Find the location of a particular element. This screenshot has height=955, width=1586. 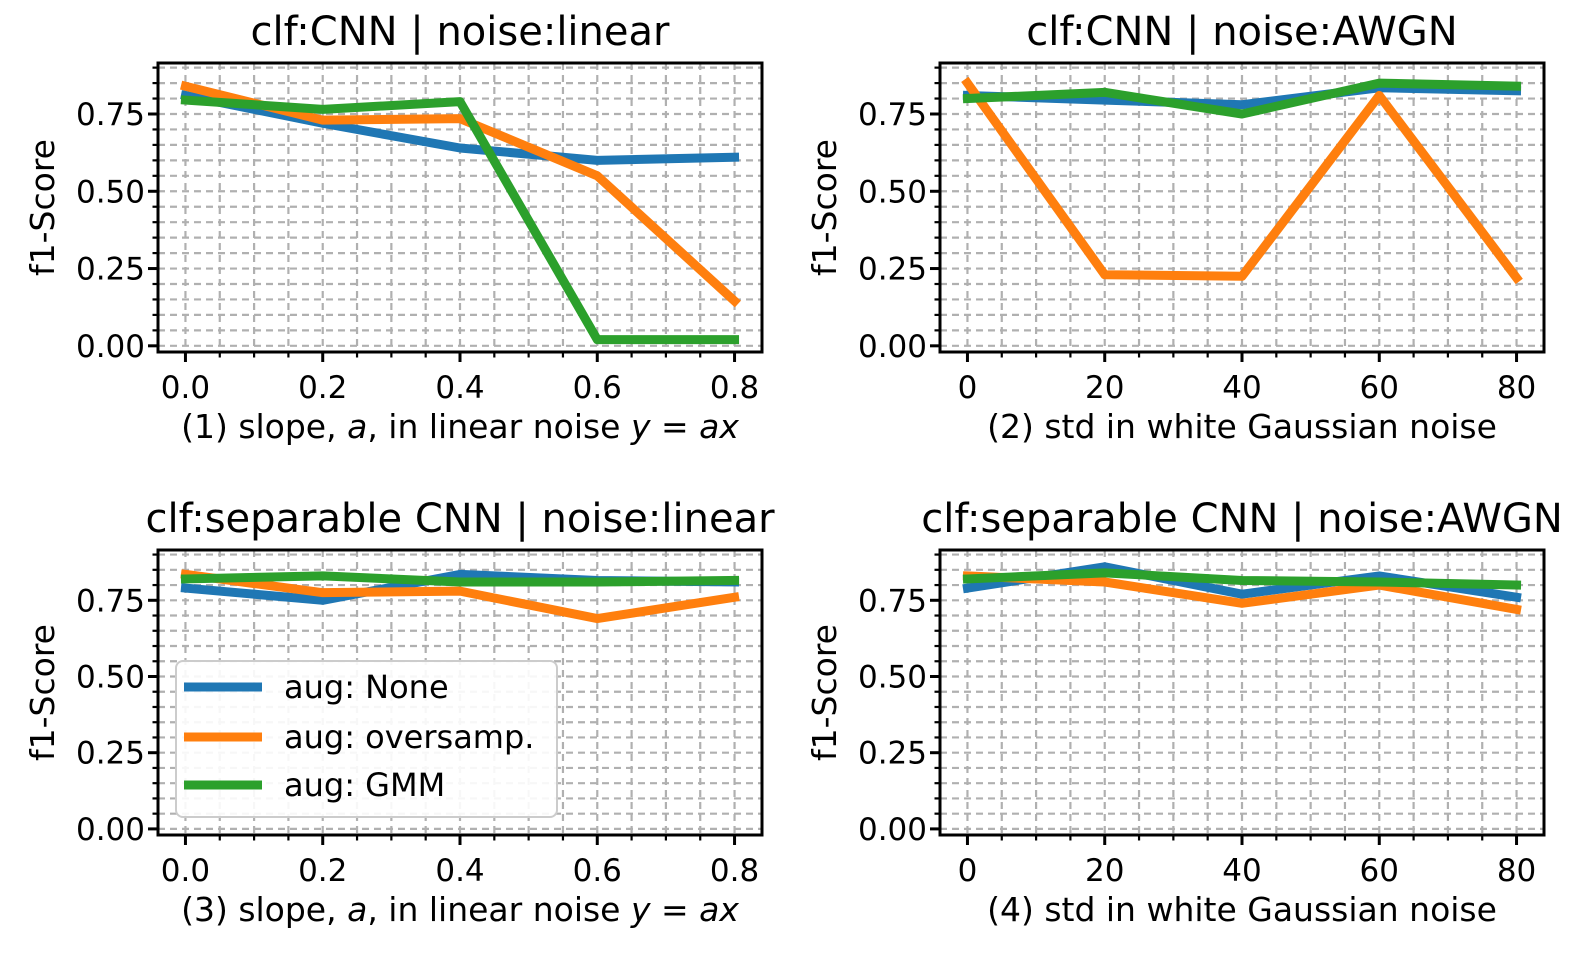

chart-title: clf:CNN | noise:AWGN is located at coordinates (1241, 32).